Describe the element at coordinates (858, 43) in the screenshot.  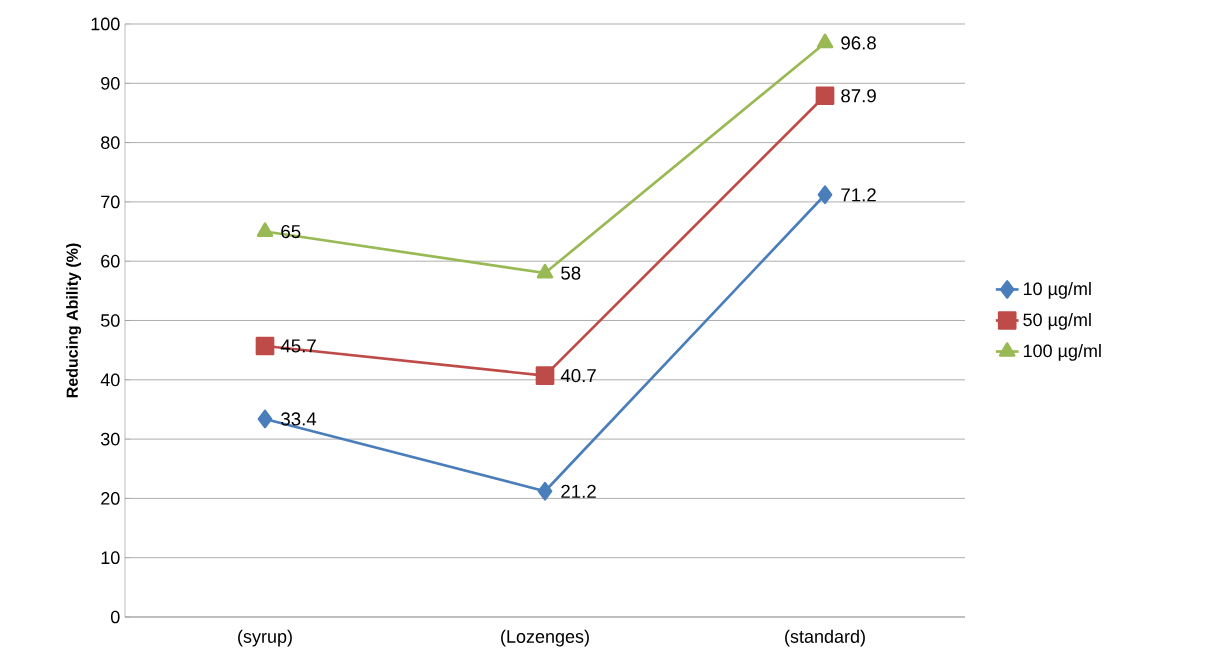
I see `data-label: 96.8` at that location.